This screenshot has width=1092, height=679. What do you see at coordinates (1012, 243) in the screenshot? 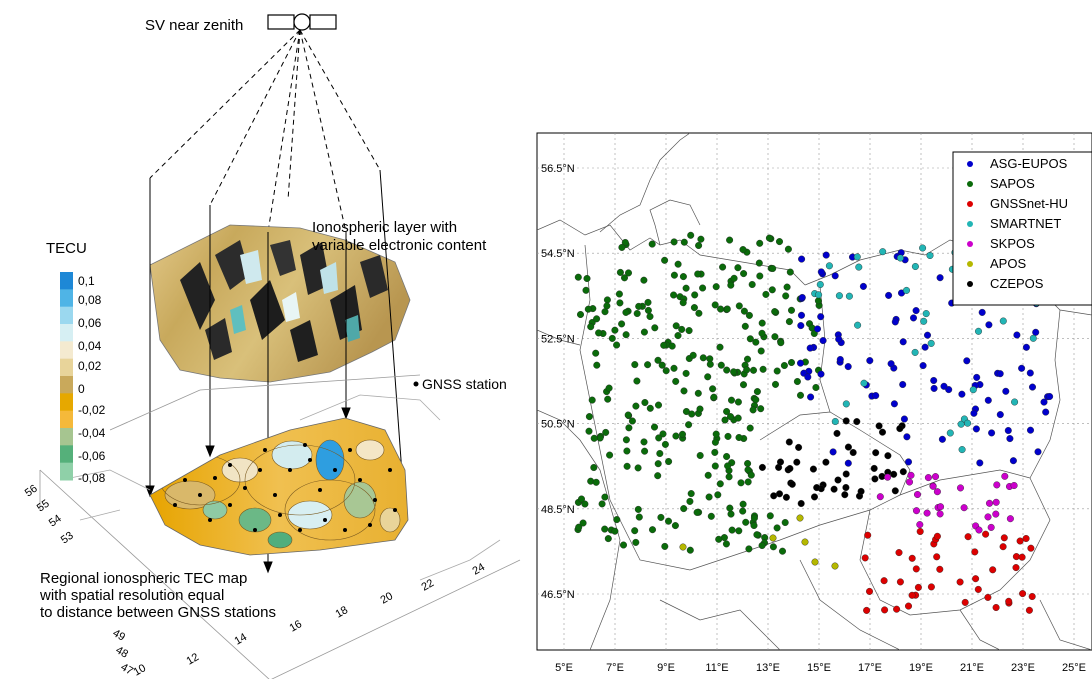
I see `legend-label: SKPOS` at bounding box center [1012, 243].